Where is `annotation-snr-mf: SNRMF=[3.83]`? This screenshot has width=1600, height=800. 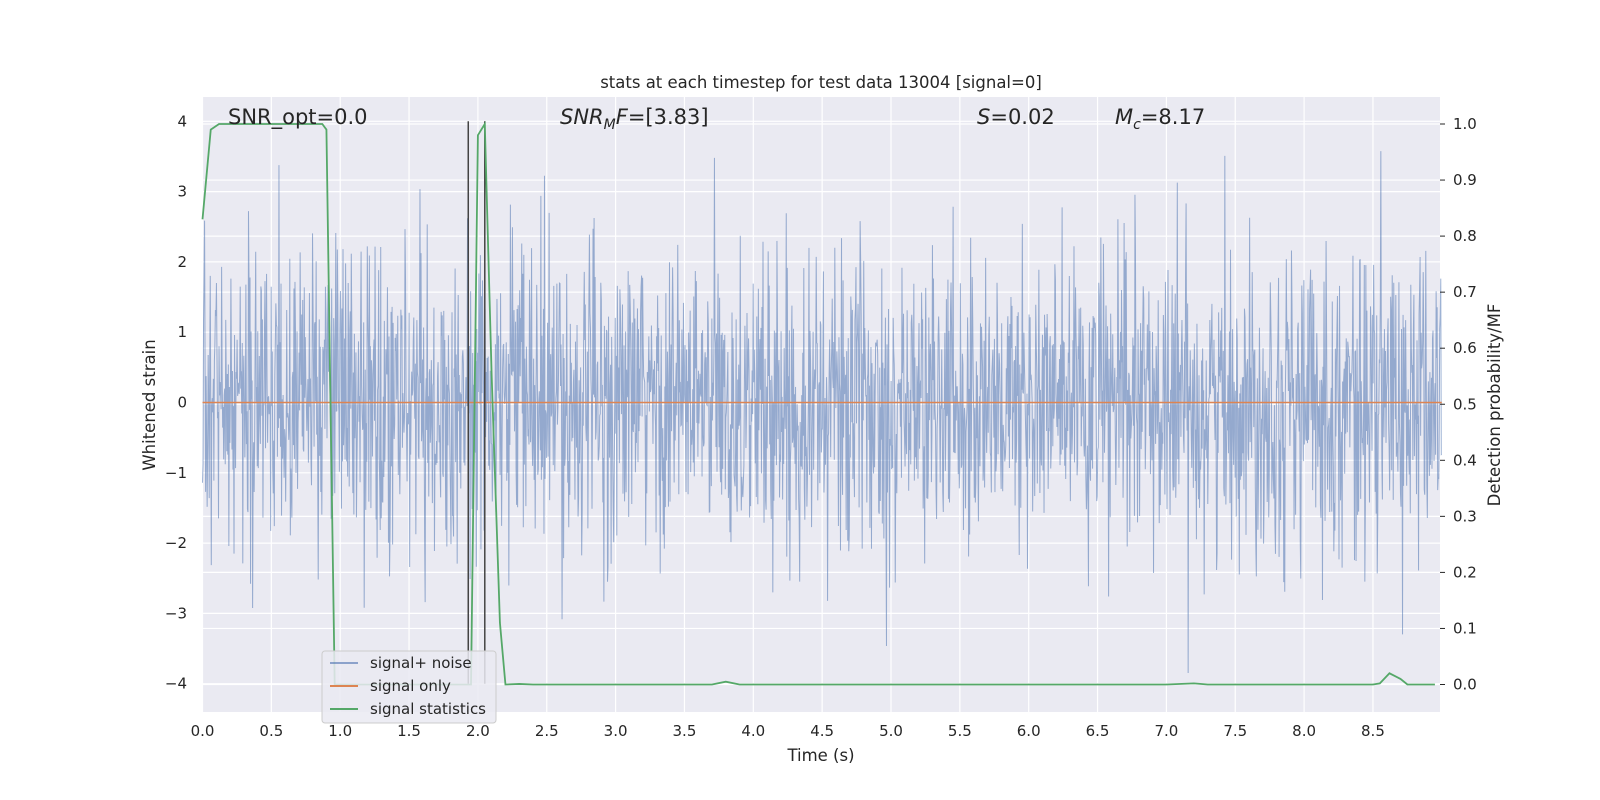
annotation-snr-mf: SNRMF=[3.83] is located at coordinates (634, 119).